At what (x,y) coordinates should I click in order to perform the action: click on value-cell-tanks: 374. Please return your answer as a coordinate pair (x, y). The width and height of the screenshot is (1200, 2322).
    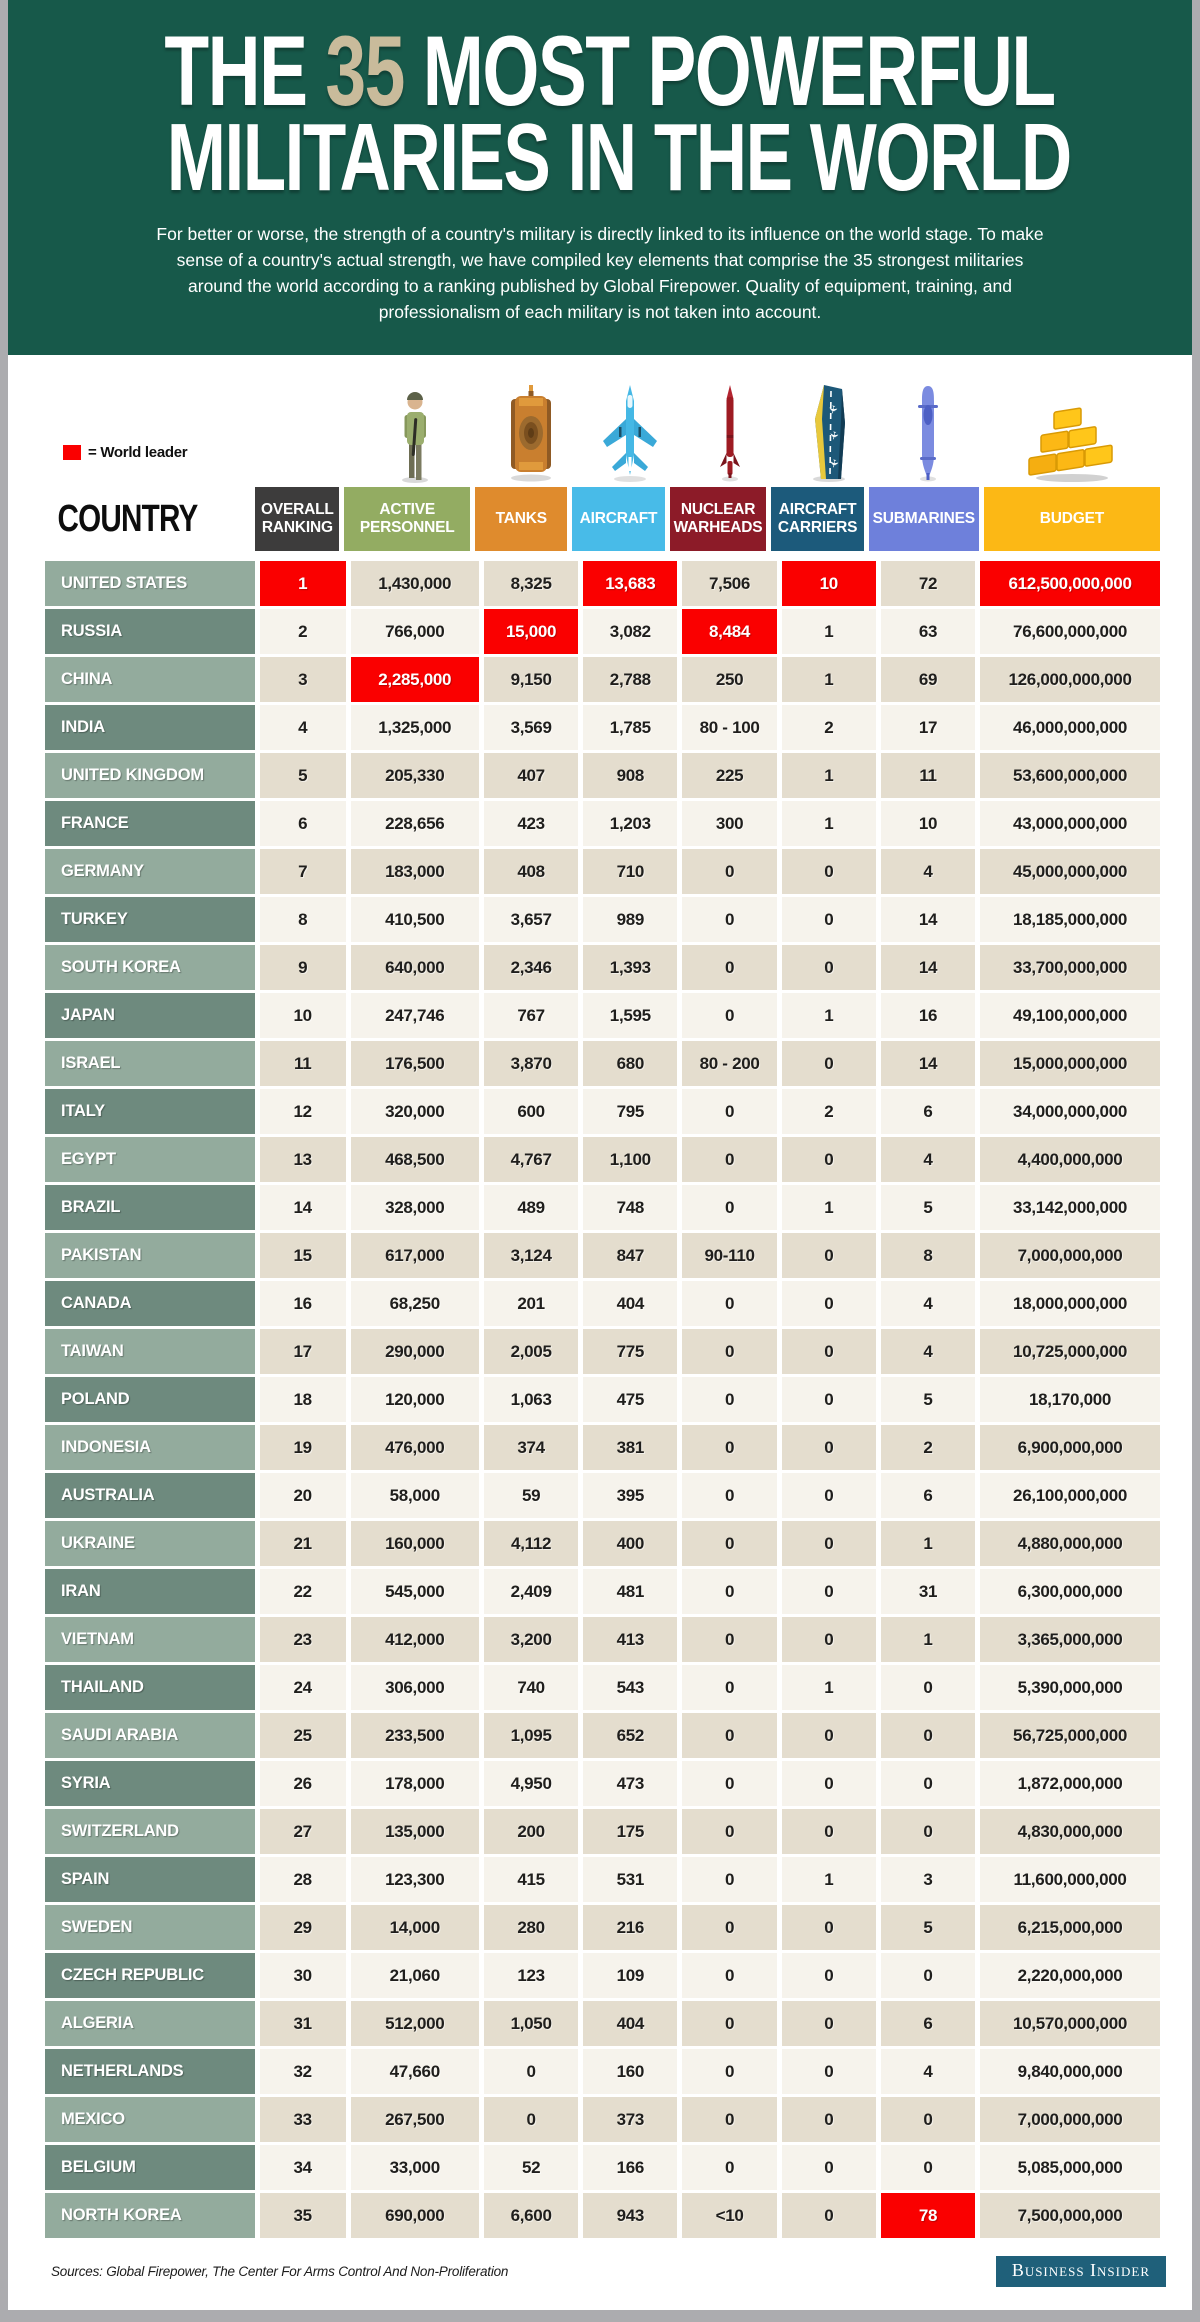
    Looking at the image, I should click on (531, 1447).